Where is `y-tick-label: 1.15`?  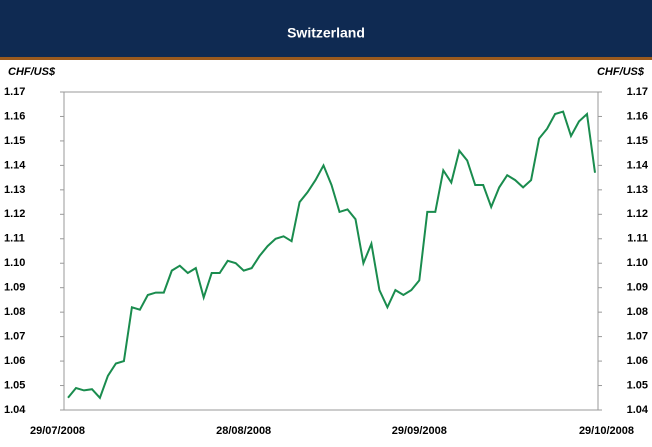 y-tick-label: 1.15 is located at coordinates (14, 141).